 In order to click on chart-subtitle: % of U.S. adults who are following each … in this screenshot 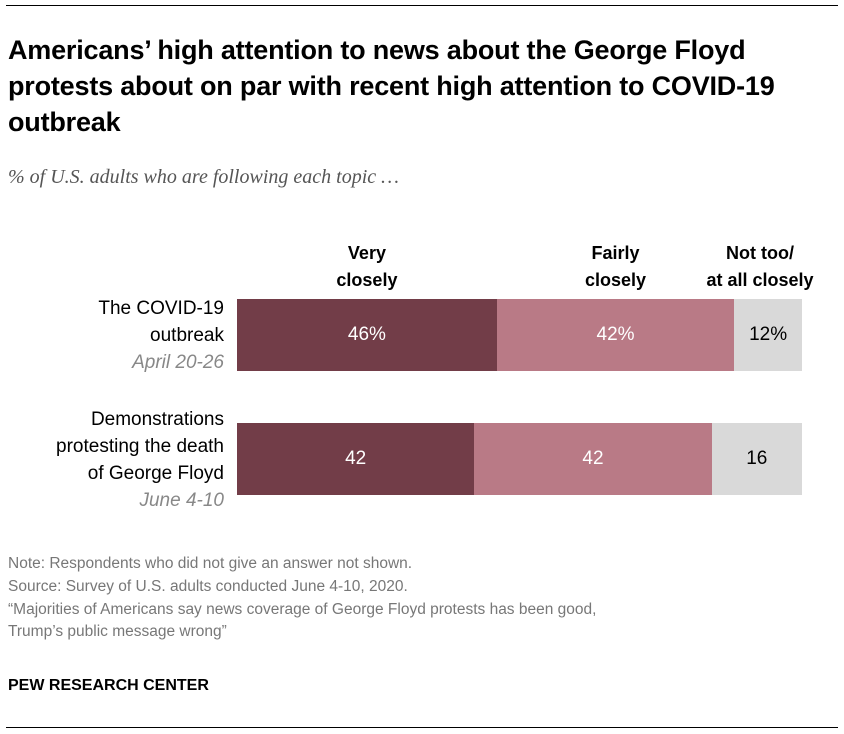, I will do `click(203, 177)`.